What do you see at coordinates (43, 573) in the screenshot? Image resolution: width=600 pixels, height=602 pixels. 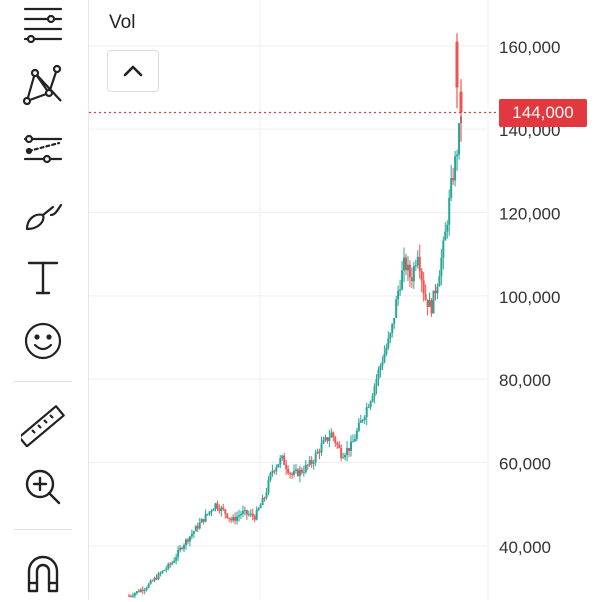 I see `magnet-tool` at bounding box center [43, 573].